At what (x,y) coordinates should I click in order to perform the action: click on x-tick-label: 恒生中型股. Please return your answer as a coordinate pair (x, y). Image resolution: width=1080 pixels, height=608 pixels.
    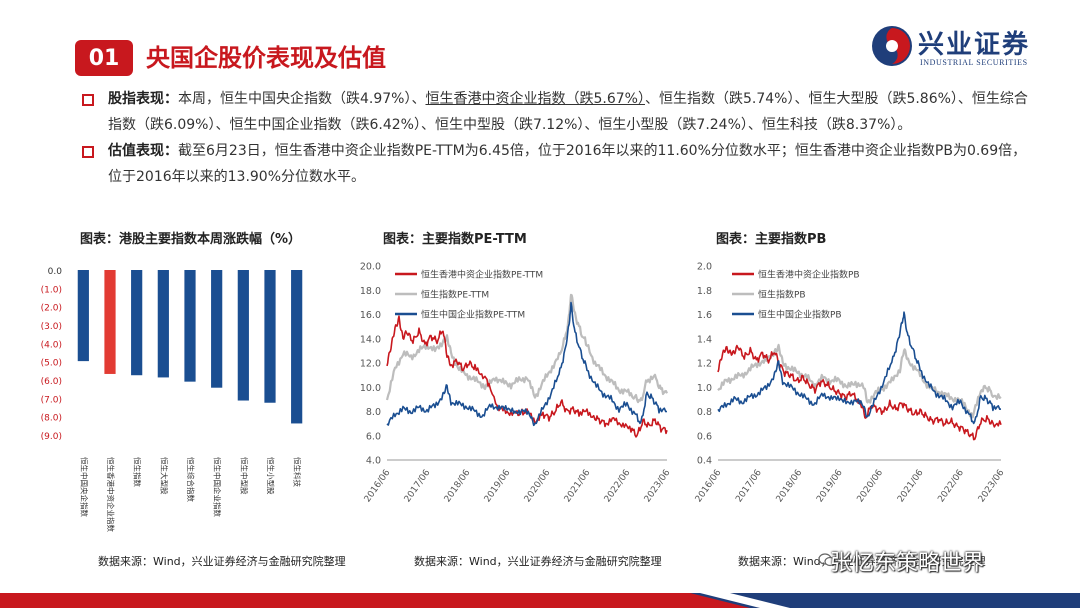
    Looking at the image, I should click on (244, 476).